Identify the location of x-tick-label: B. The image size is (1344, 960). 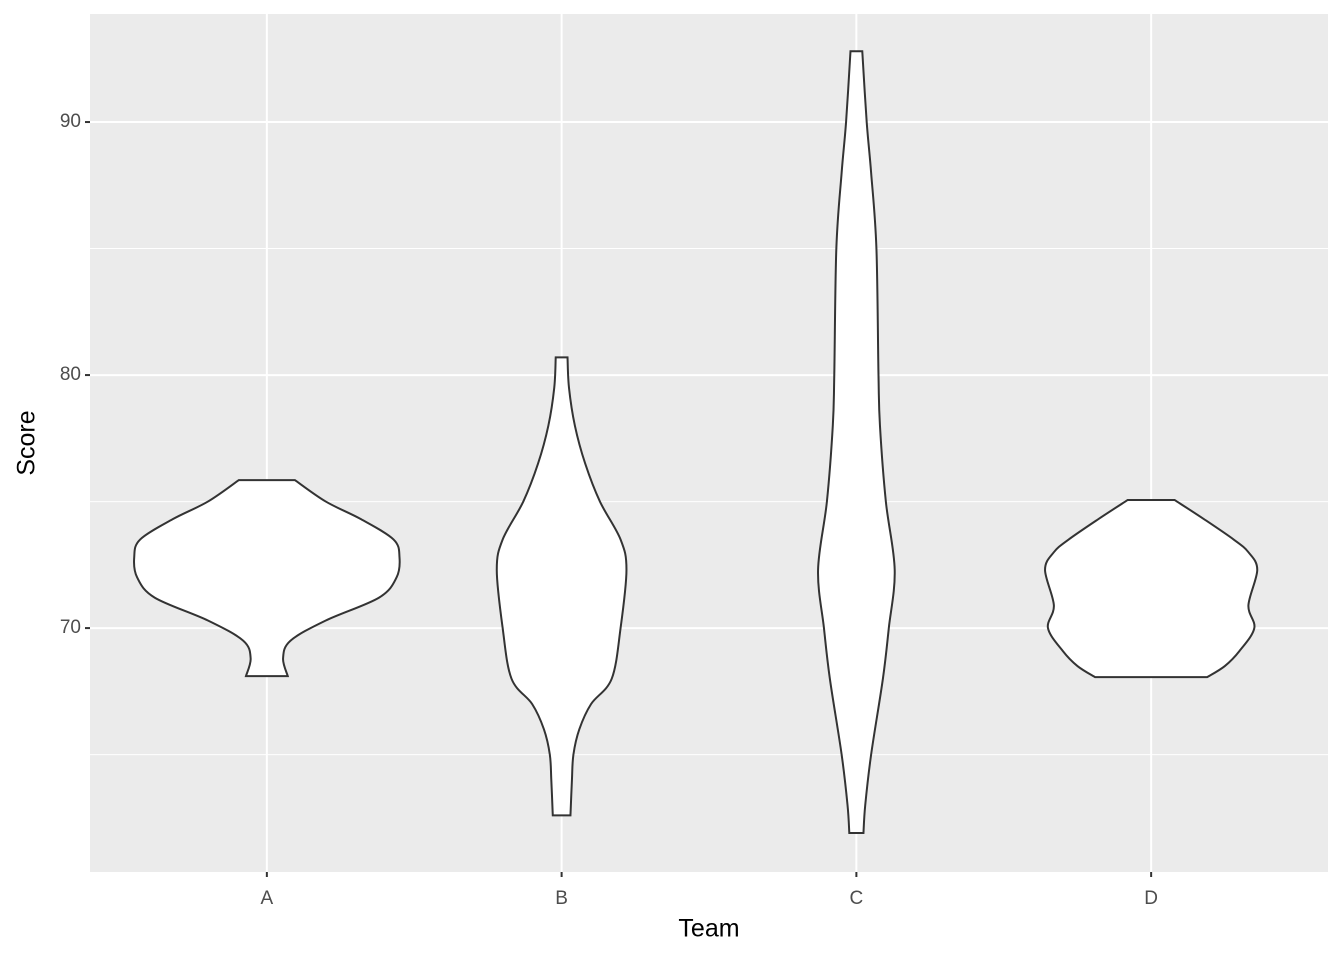
(561, 898).